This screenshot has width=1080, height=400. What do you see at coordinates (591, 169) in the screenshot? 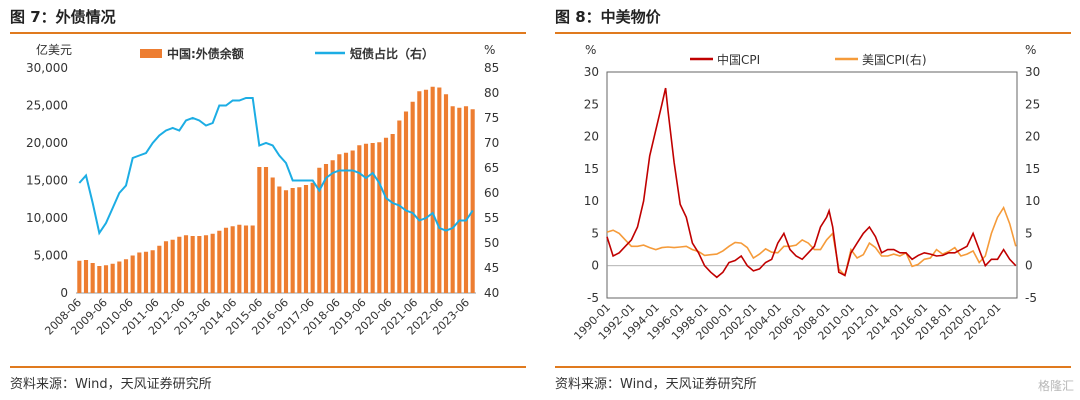
I see `y-left-tick-label: 15` at bounding box center [591, 169].